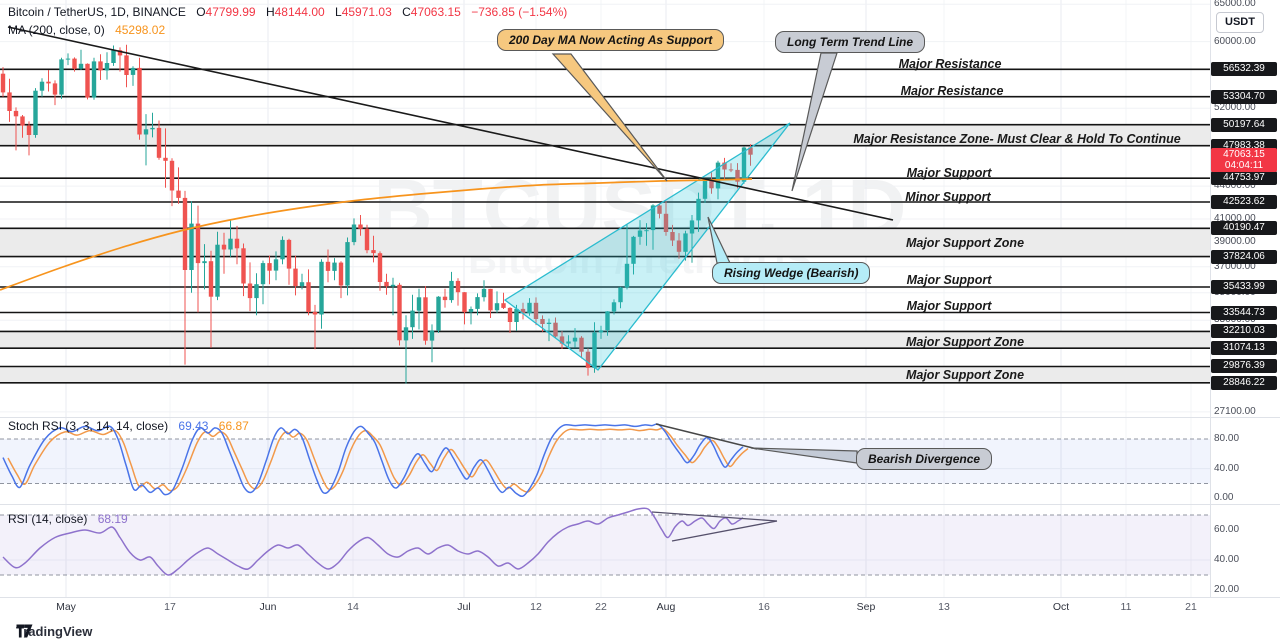 This screenshot has width=1280, height=641. I want to click on rising-wedge-shape, so click(647, 246).